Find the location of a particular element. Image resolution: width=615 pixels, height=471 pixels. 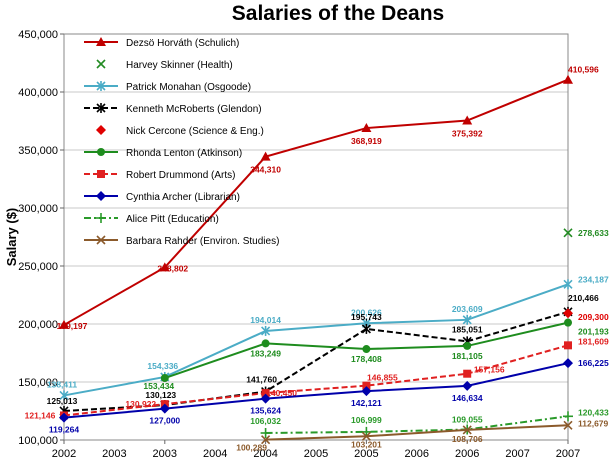

data-label: 106,032 is located at coordinates (265, 421).